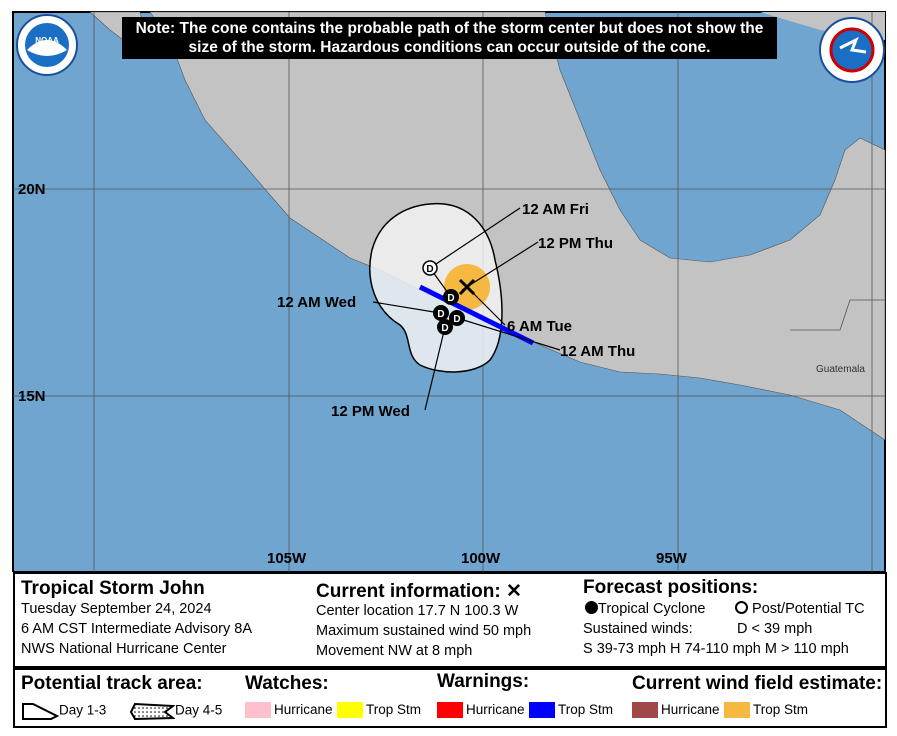 This screenshot has height=736, width=897. What do you see at coordinates (287, 683) in the screenshot?
I see `watches-title: Watches:` at bounding box center [287, 683].